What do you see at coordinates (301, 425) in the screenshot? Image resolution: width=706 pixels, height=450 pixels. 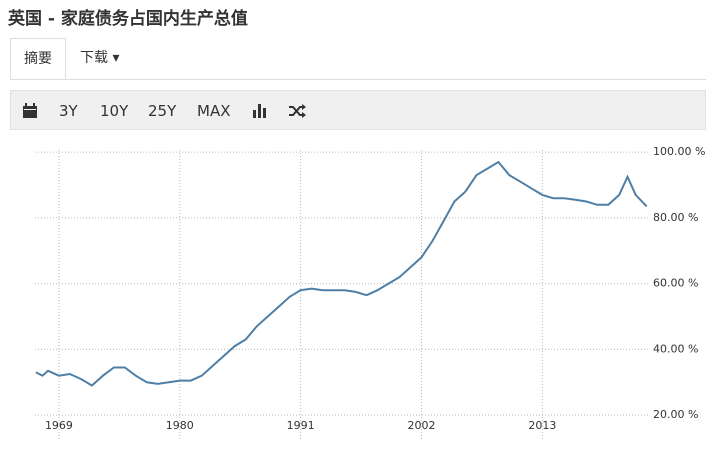 I see `x-tick-label: 1991` at bounding box center [301, 425].